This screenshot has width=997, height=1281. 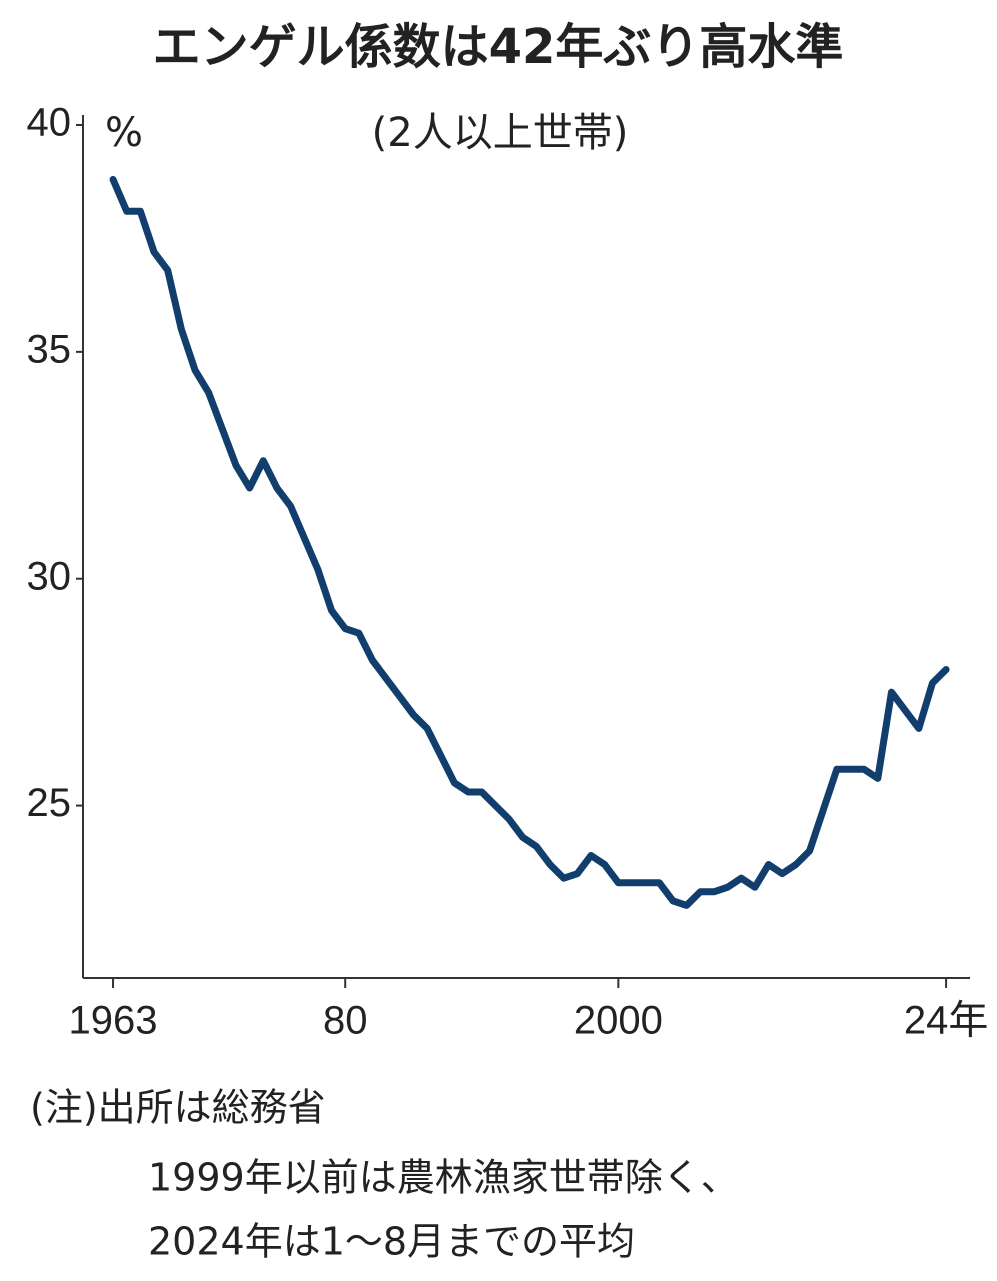 I want to click on y-tick-label: 35, so click(x=49, y=349).